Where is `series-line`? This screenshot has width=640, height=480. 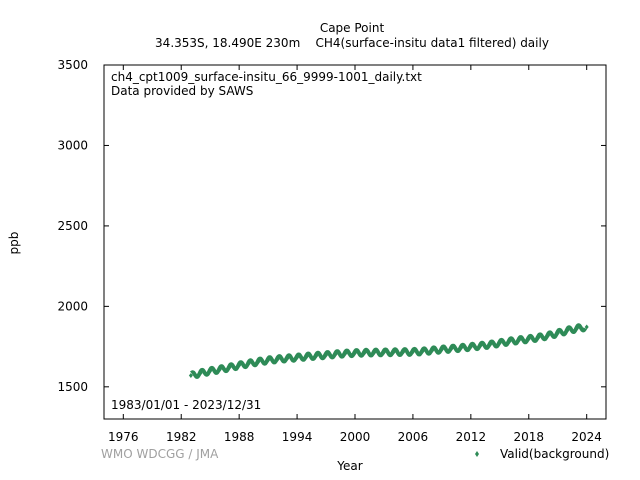
series-line is located at coordinates (388, 351).